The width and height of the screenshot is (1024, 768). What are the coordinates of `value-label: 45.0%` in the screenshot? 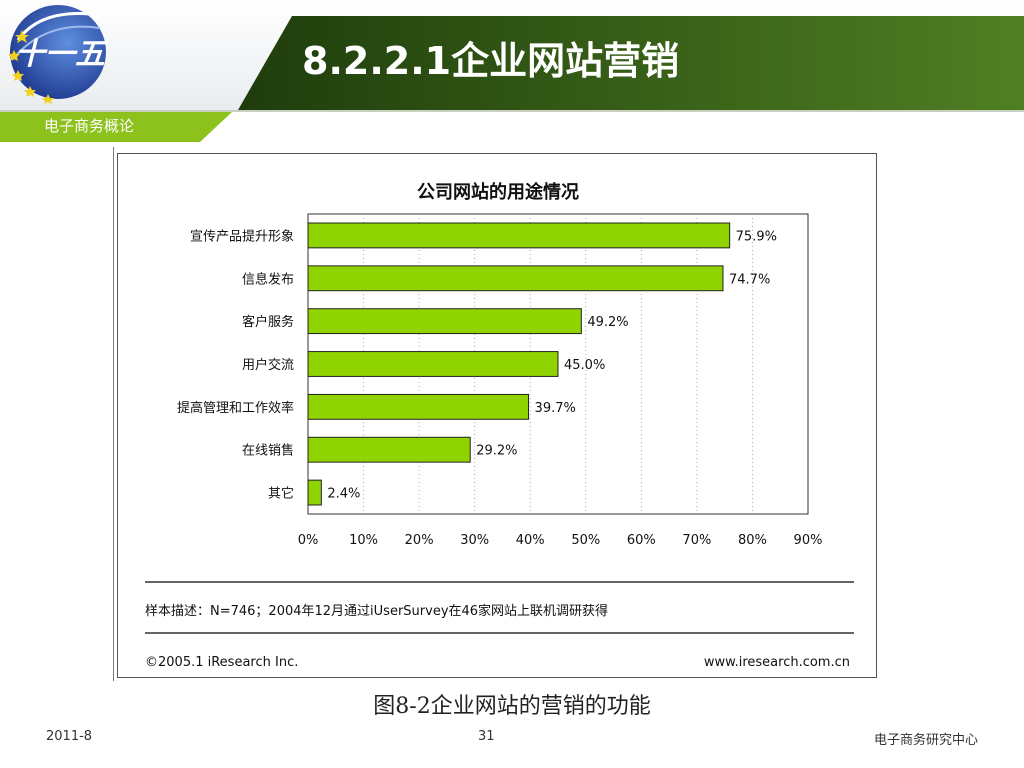 It's located at (584, 365).